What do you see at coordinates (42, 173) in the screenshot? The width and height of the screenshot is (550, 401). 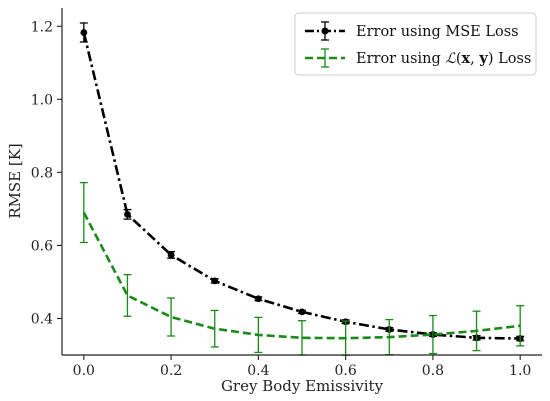 I see `y-tick-label: 0.8` at bounding box center [42, 173].